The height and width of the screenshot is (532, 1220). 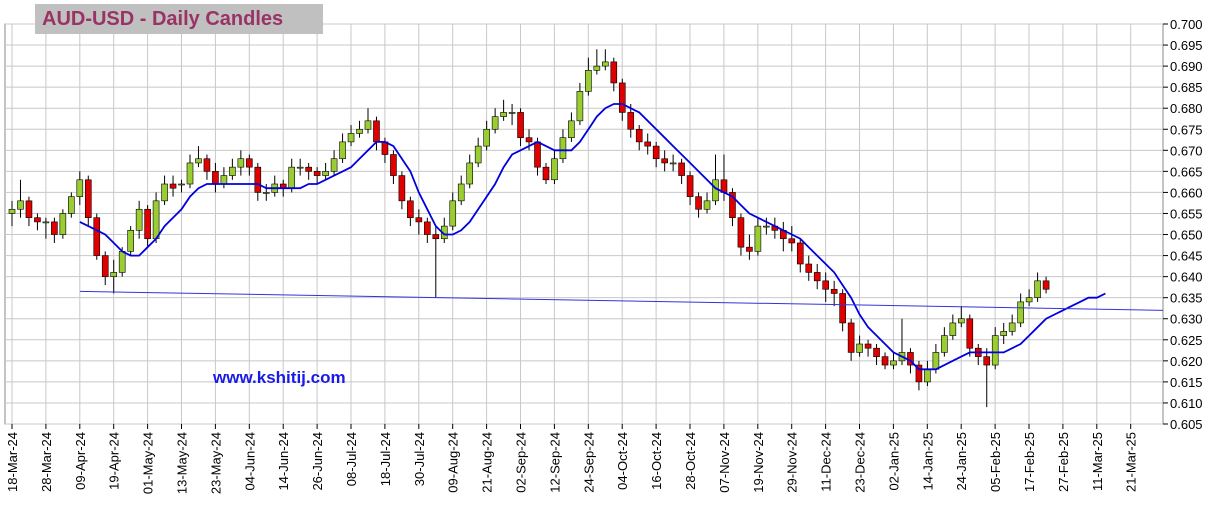 What do you see at coordinates (317, 461) in the screenshot?
I see `x-tick-label: 26-Jun-24` at bounding box center [317, 461].